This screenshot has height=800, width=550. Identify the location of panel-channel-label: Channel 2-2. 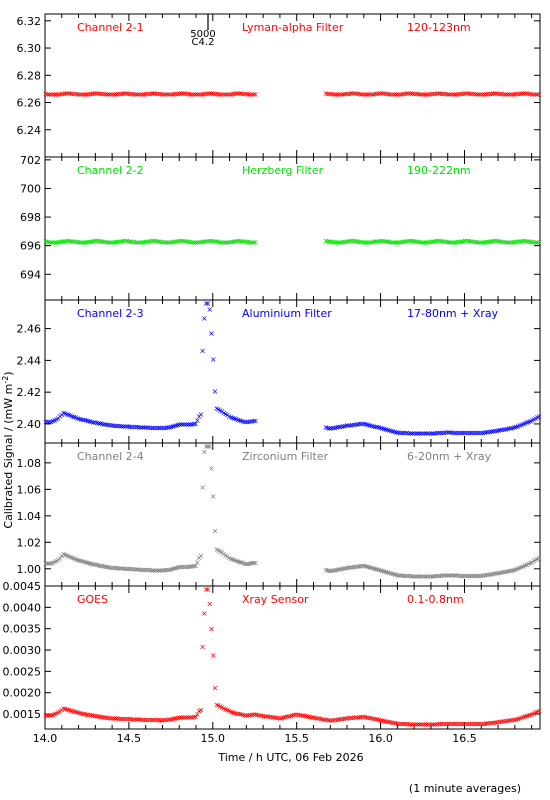
(110, 170).